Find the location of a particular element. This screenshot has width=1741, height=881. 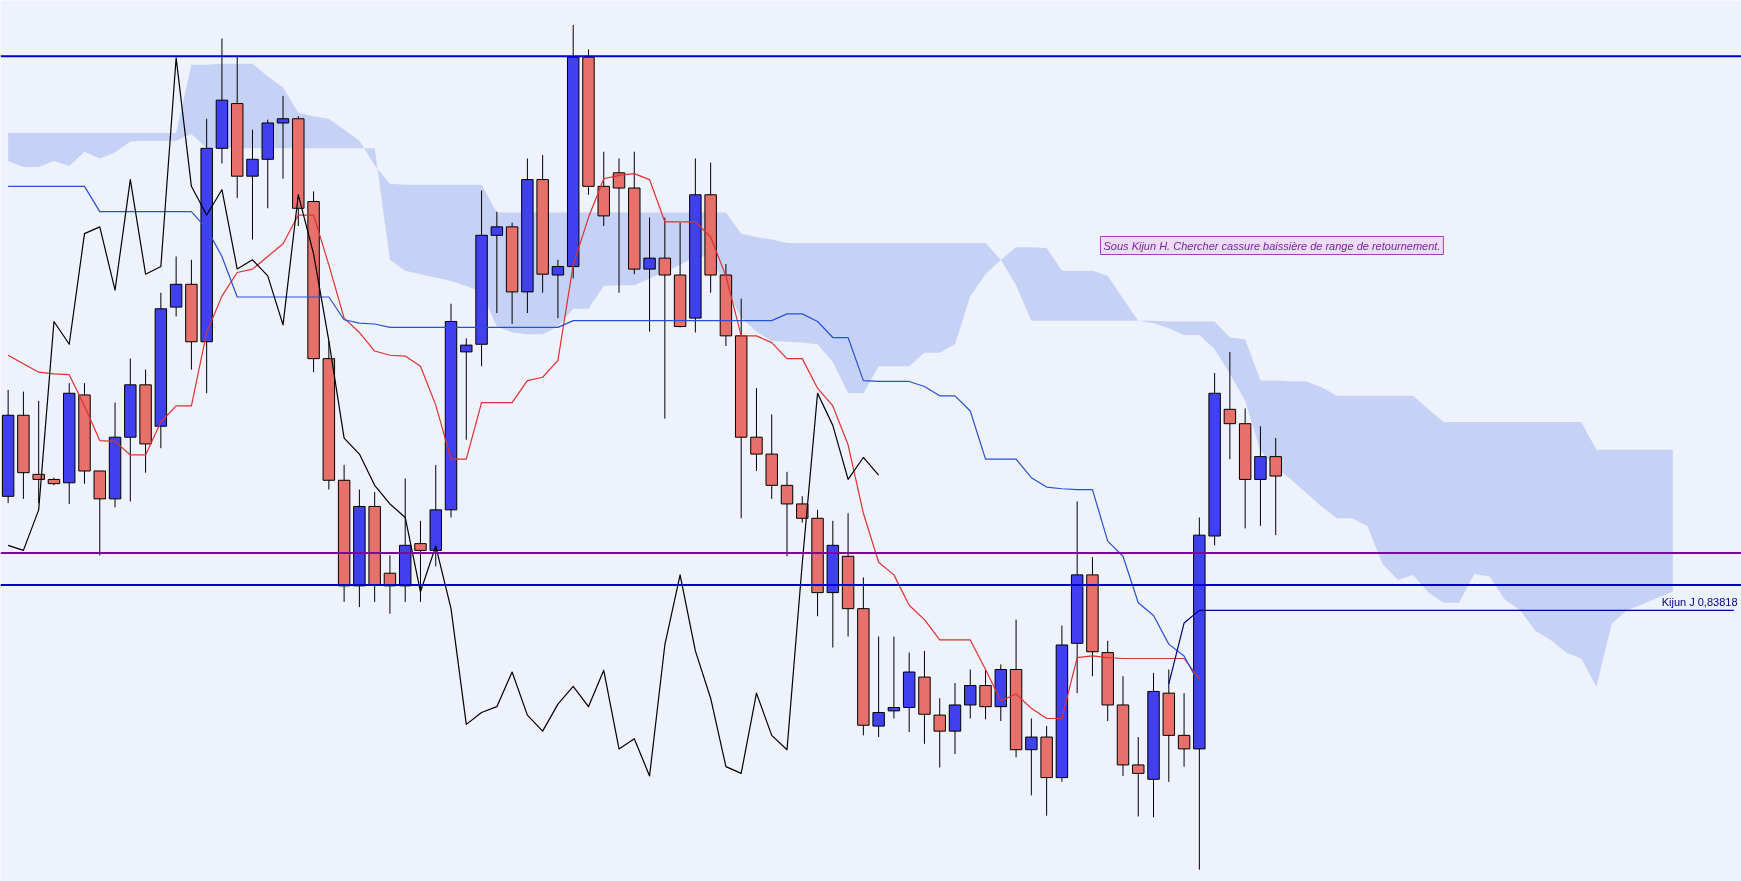

annotation: Kijun J 0,83818 is located at coordinates (1699, 602).